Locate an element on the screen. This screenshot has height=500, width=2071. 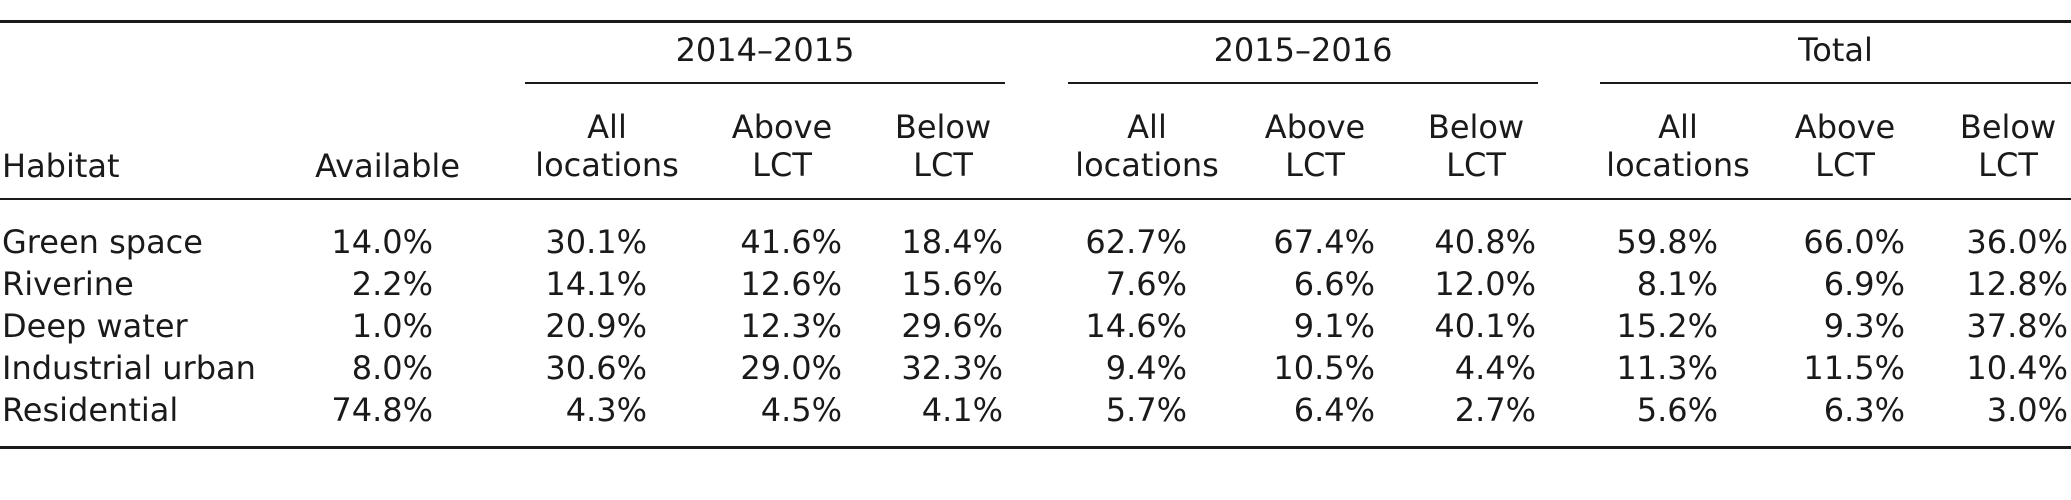
cell-value: 7.6% is located at coordinates (1146, 284).